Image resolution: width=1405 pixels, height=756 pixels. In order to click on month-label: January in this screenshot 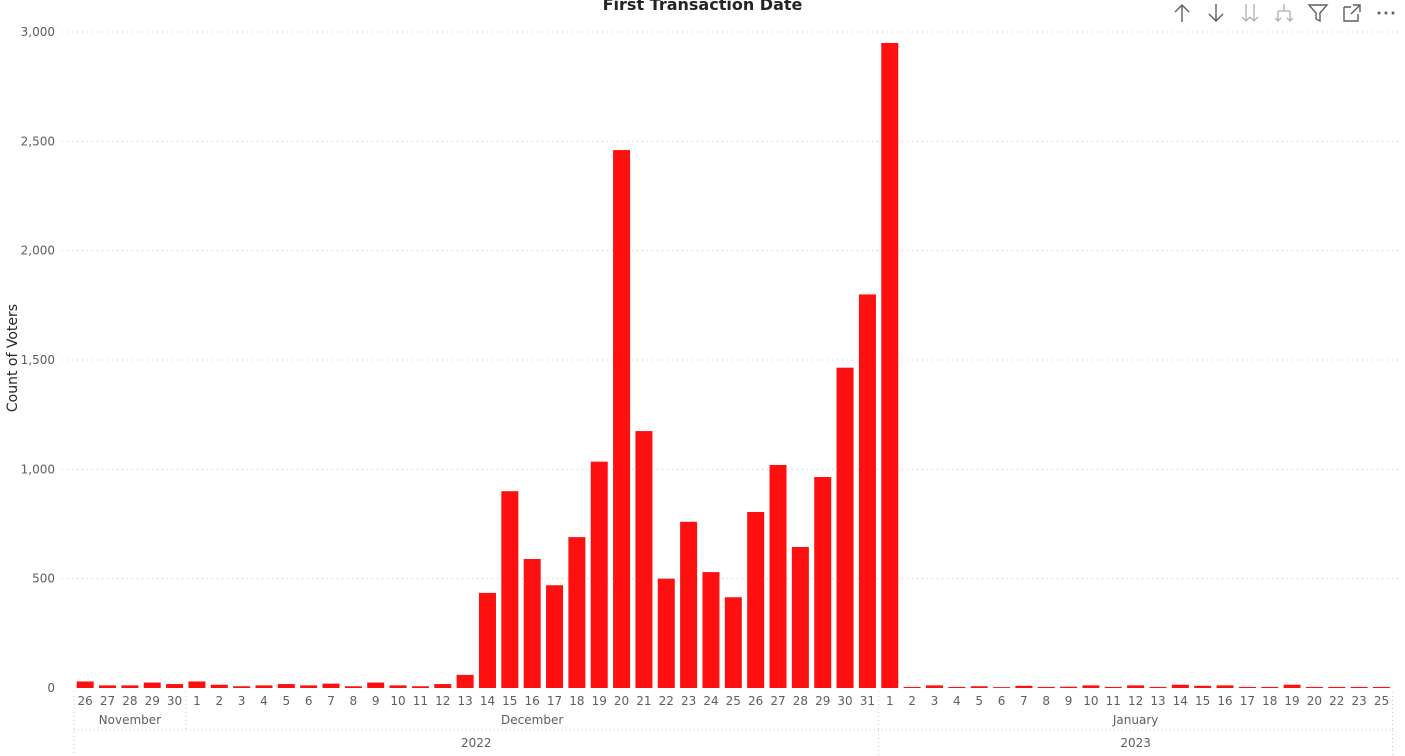, I will do `click(1135, 720)`.